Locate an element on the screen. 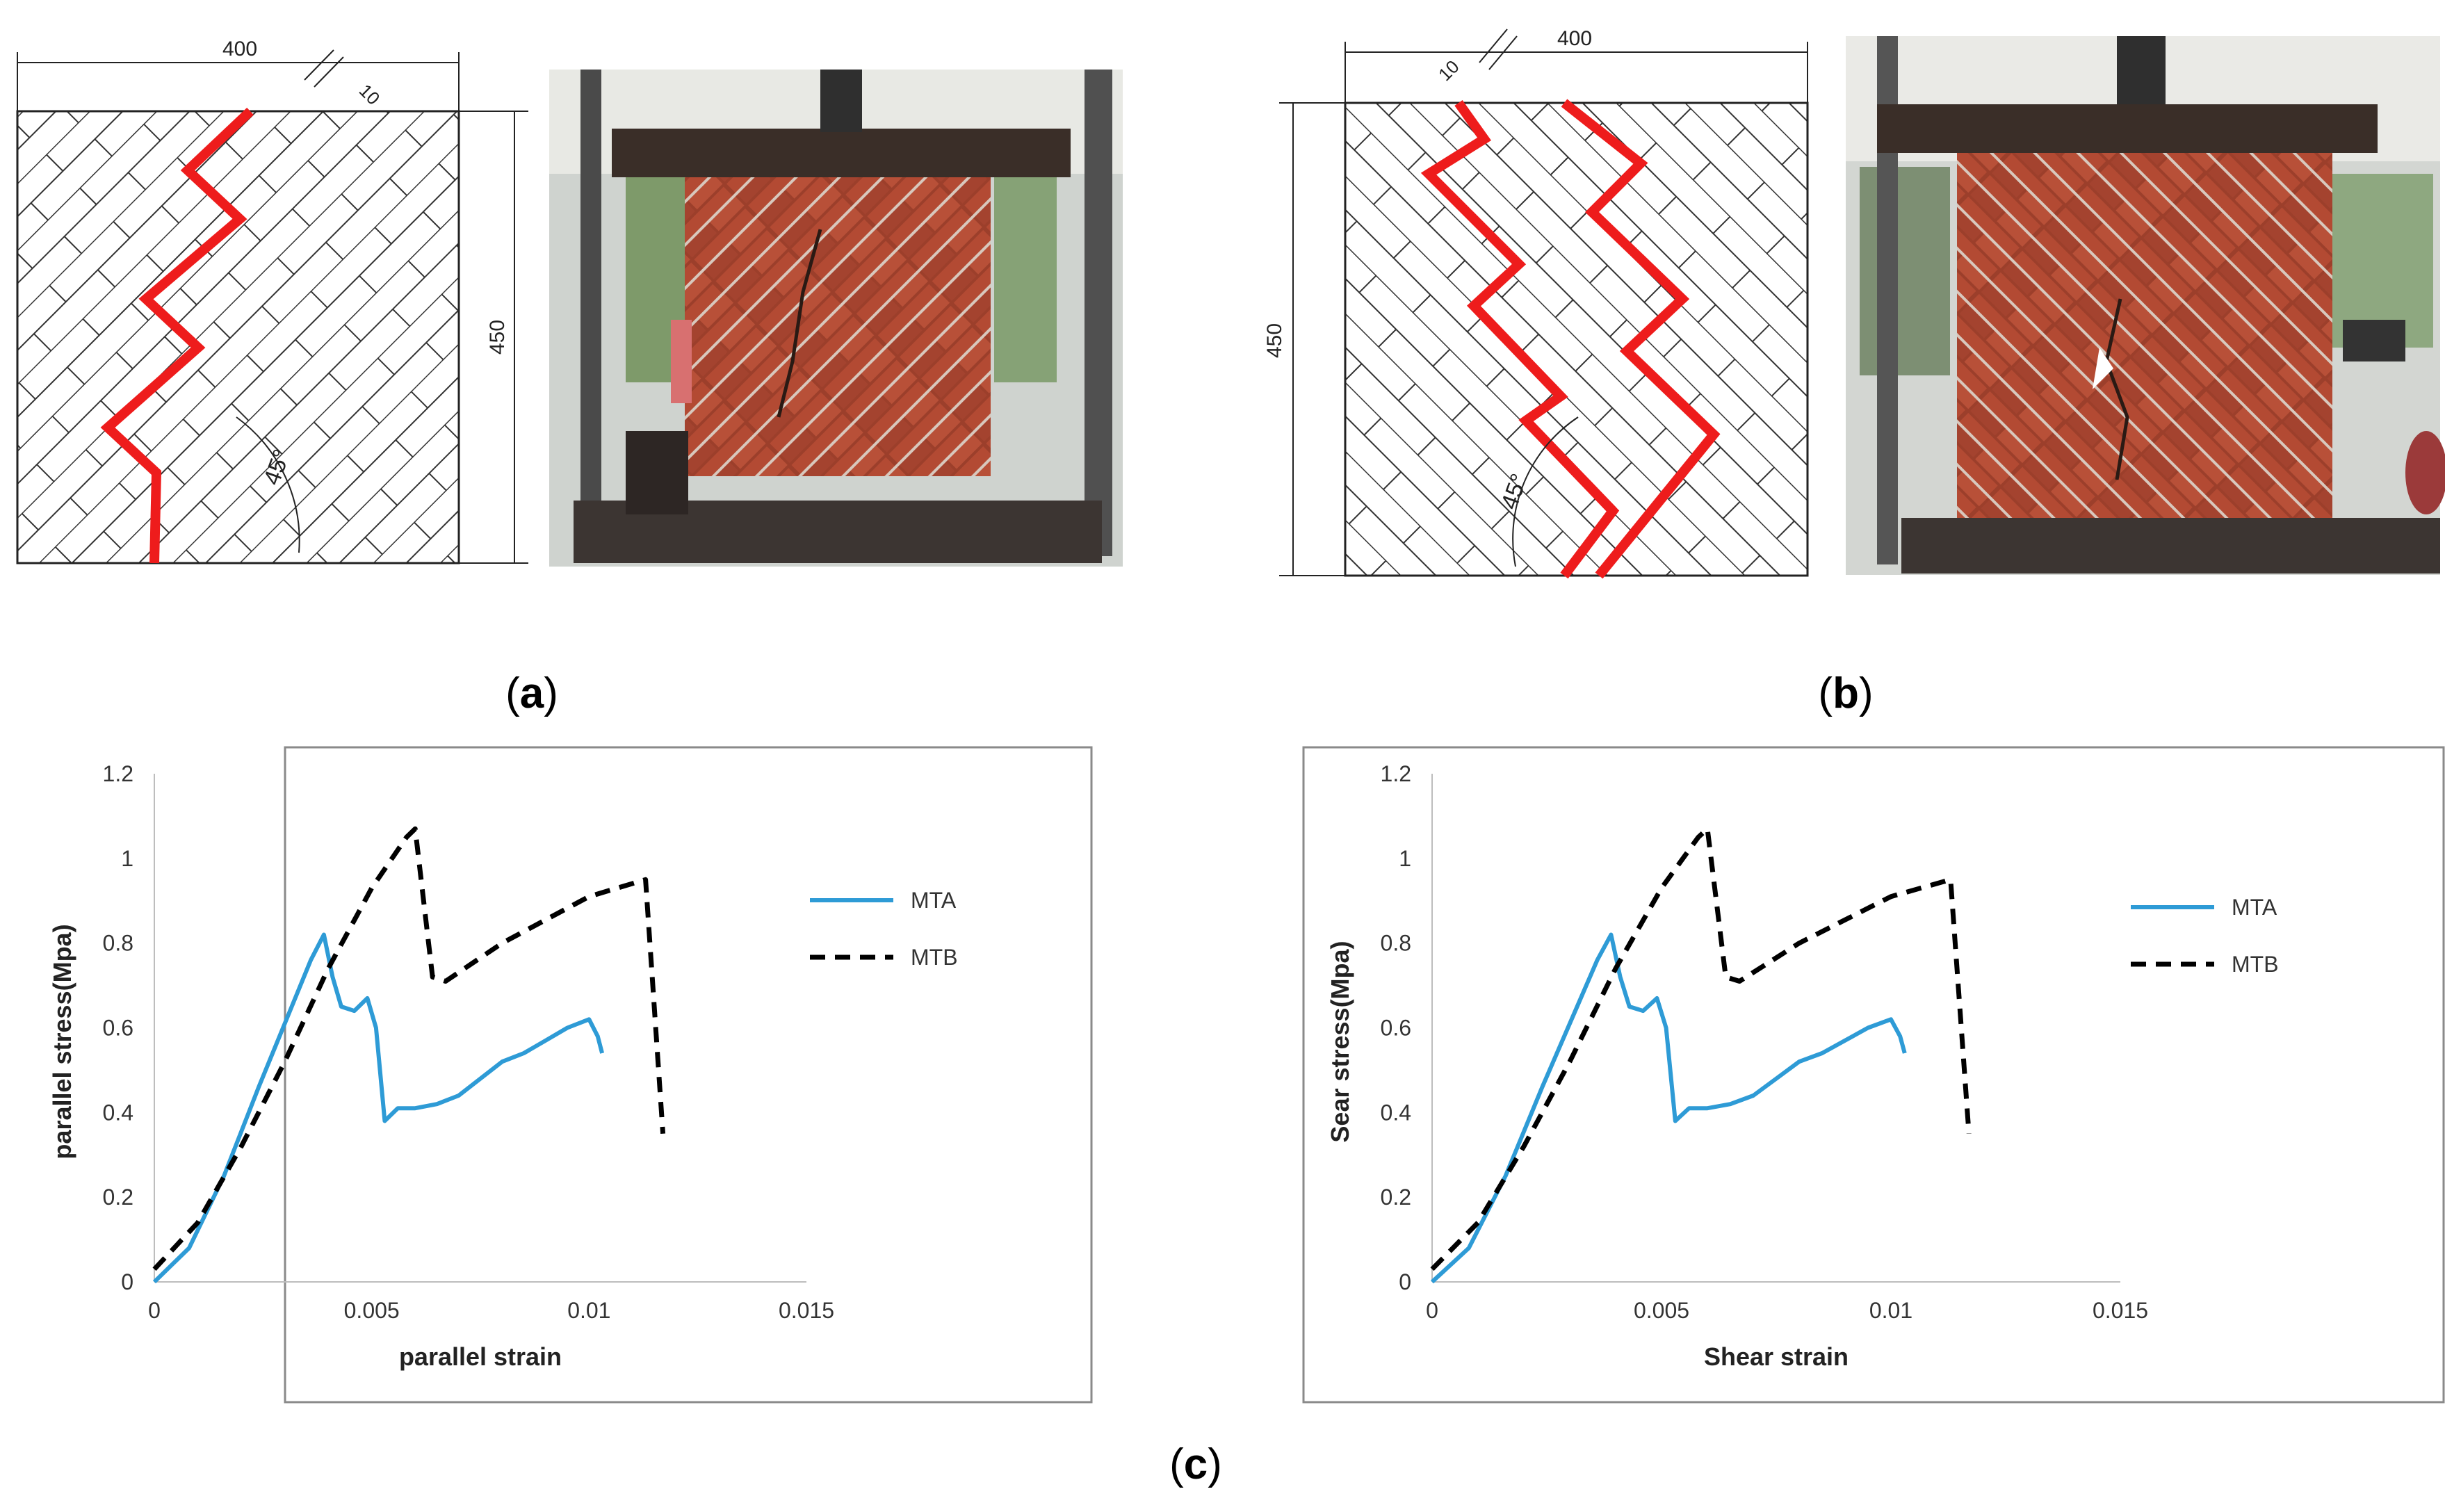 This screenshot has width=2445, height=1512. caption-c: (c) is located at coordinates (1195, 1464).